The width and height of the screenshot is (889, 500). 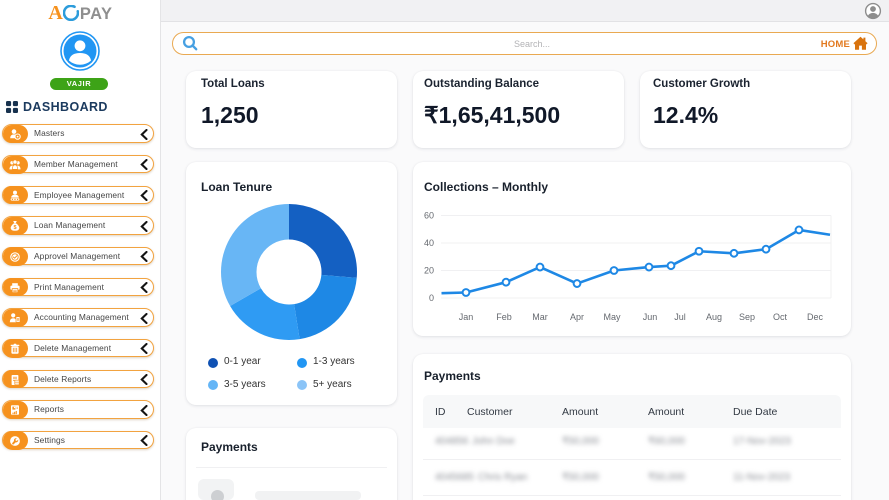 I want to click on svg-text: Jun, so click(x=650, y=317).